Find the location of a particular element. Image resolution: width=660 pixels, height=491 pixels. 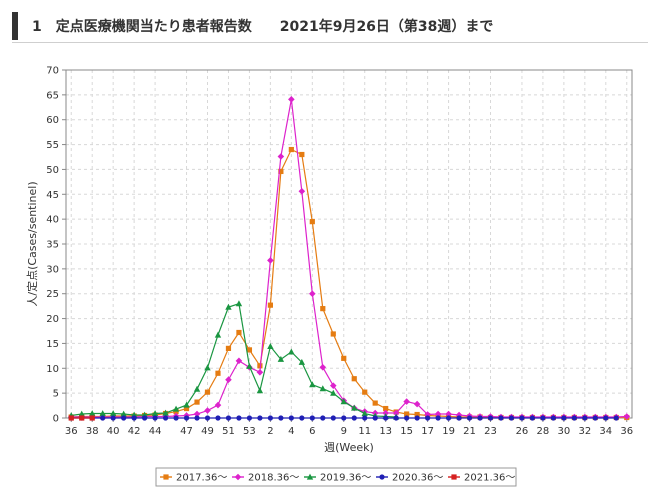

series-2020.36～ is located at coordinates (343, 418).